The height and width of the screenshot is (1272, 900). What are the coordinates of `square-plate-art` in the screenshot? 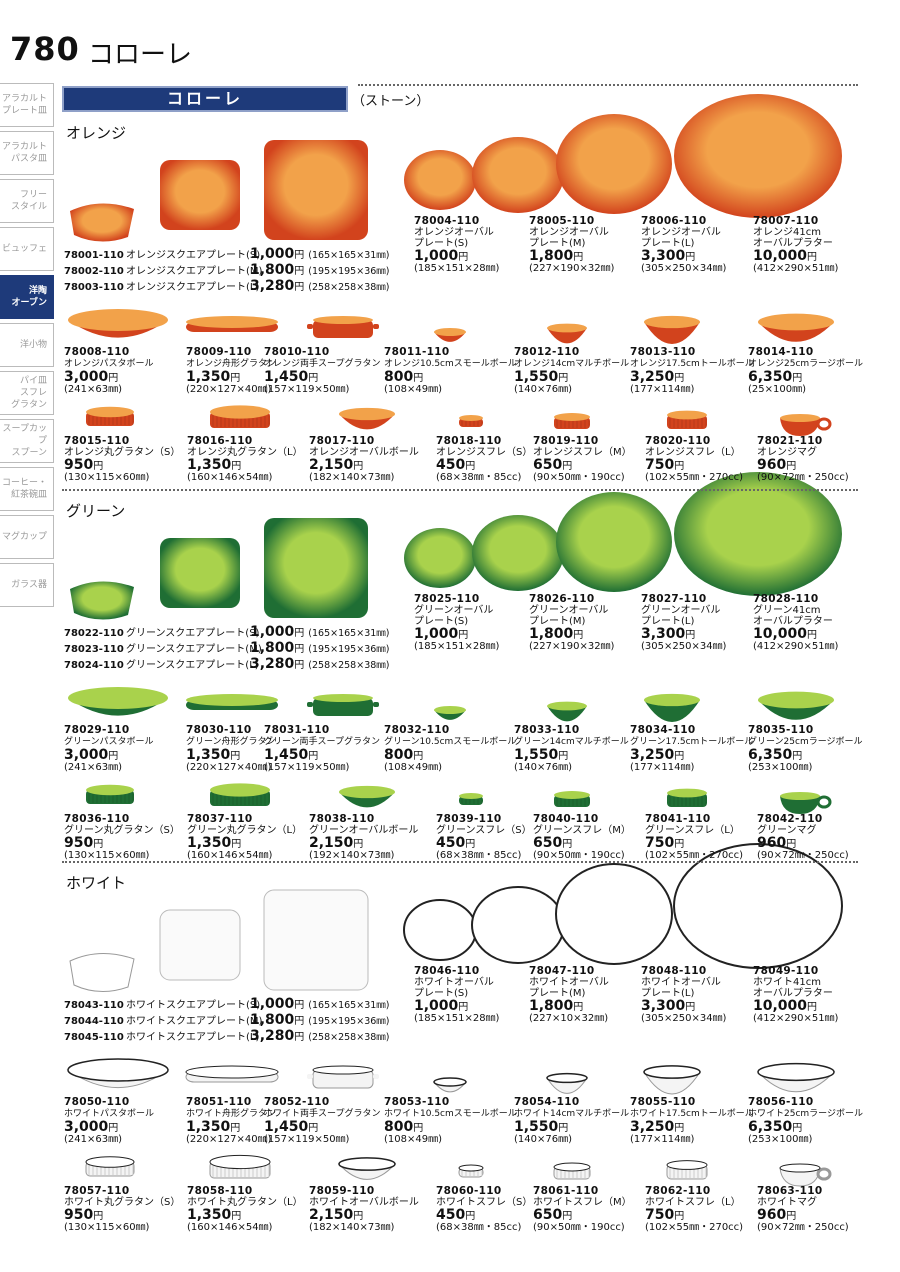 It's located at (316, 568).